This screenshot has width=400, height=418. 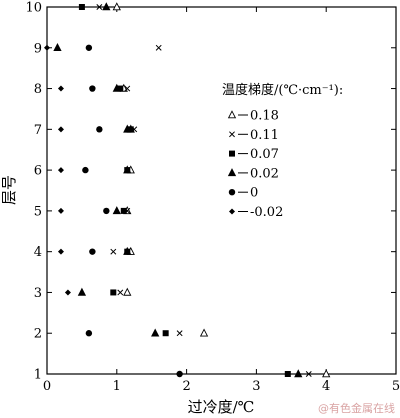 What do you see at coordinates (38, 130) in the screenshot?
I see `y-tick-label-7: 7` at bounding box center [38, 130].